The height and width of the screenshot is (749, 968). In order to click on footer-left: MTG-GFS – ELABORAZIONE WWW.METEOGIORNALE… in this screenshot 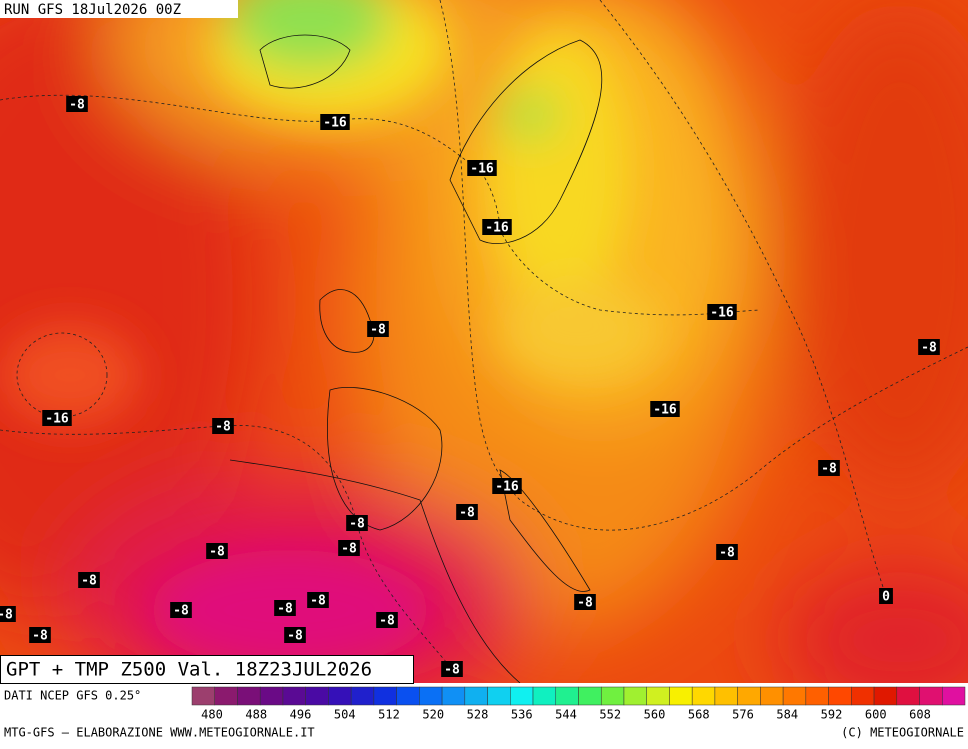, I will do `click(159, 733)`.